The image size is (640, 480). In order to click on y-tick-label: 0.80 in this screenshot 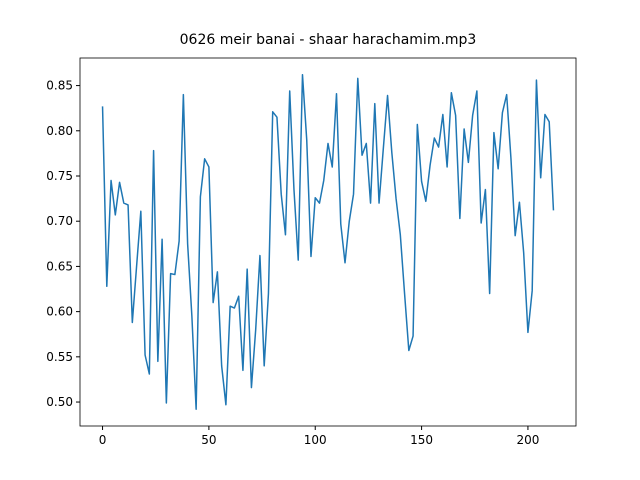, I will do `click(59, 131)`.